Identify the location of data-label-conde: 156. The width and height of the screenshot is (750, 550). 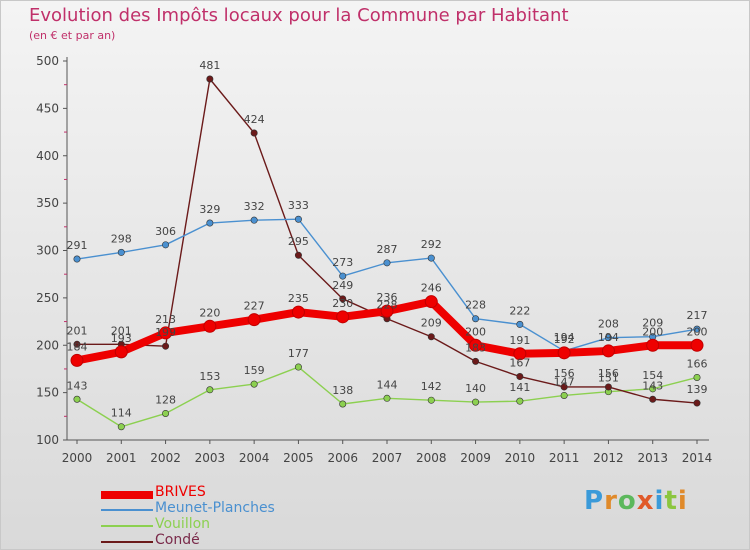
(608, 373).